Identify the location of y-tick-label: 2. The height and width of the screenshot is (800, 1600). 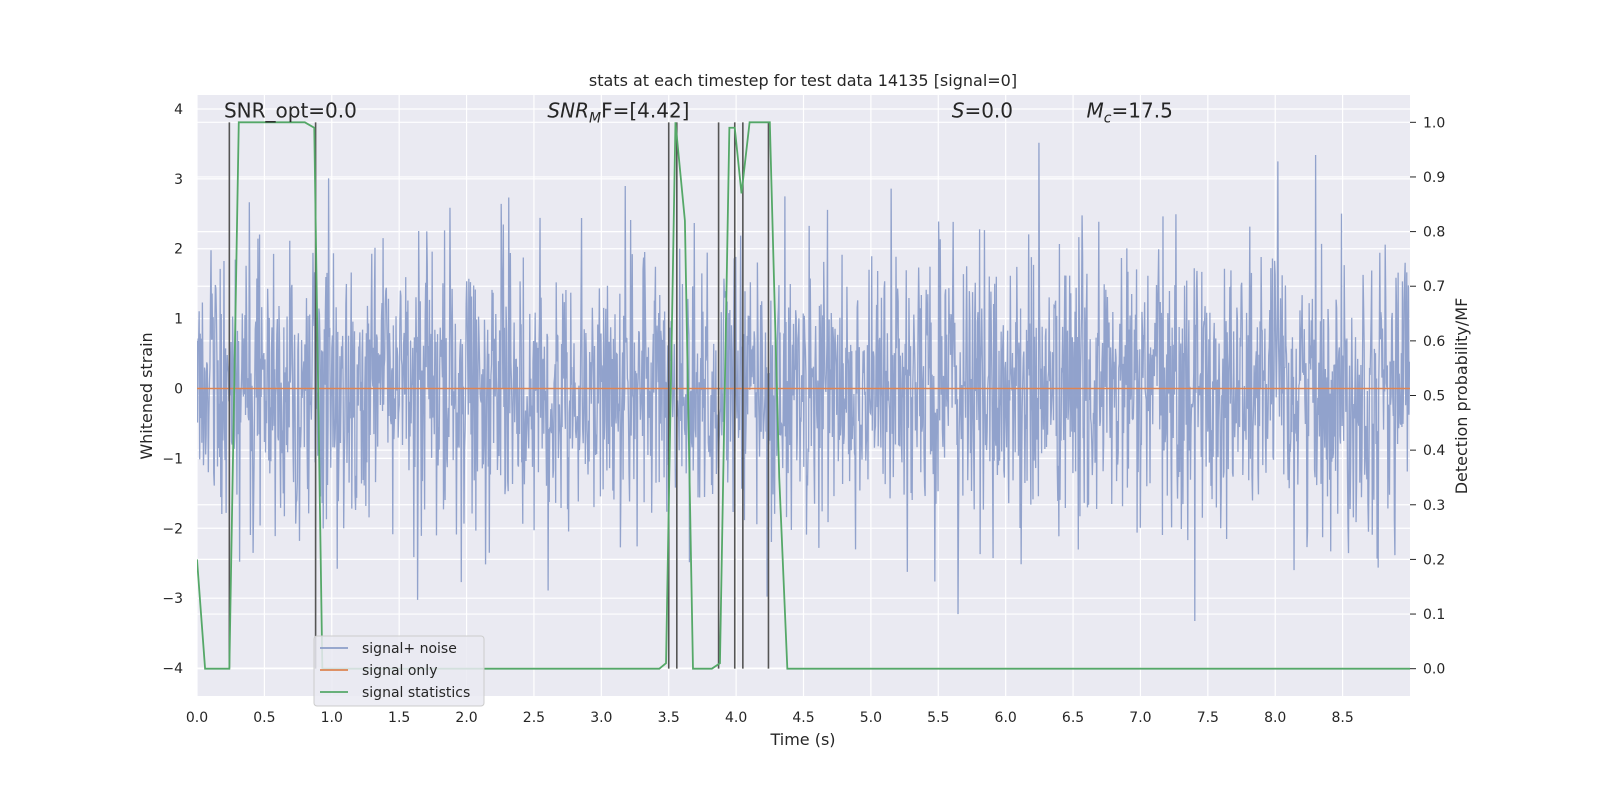
(178, 250).